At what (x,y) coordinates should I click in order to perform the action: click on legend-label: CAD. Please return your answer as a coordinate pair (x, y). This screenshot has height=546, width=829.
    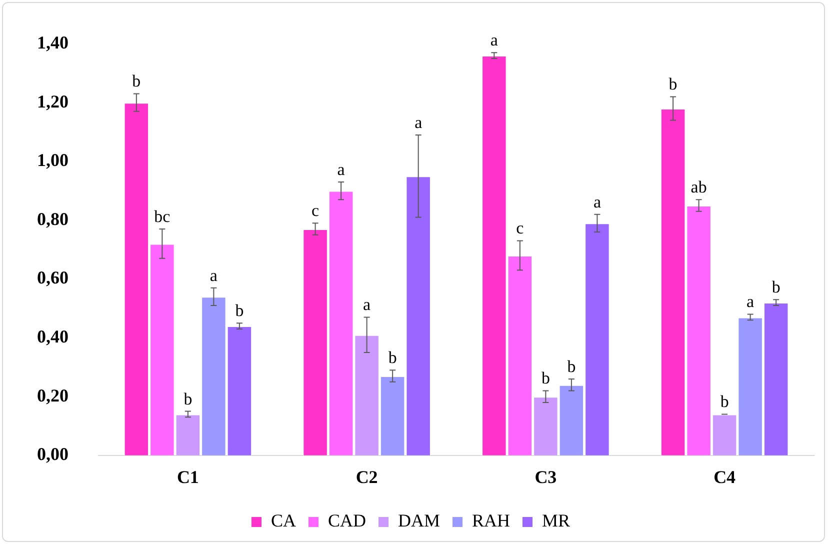
    Looking at the image, I should click on (347, 520).